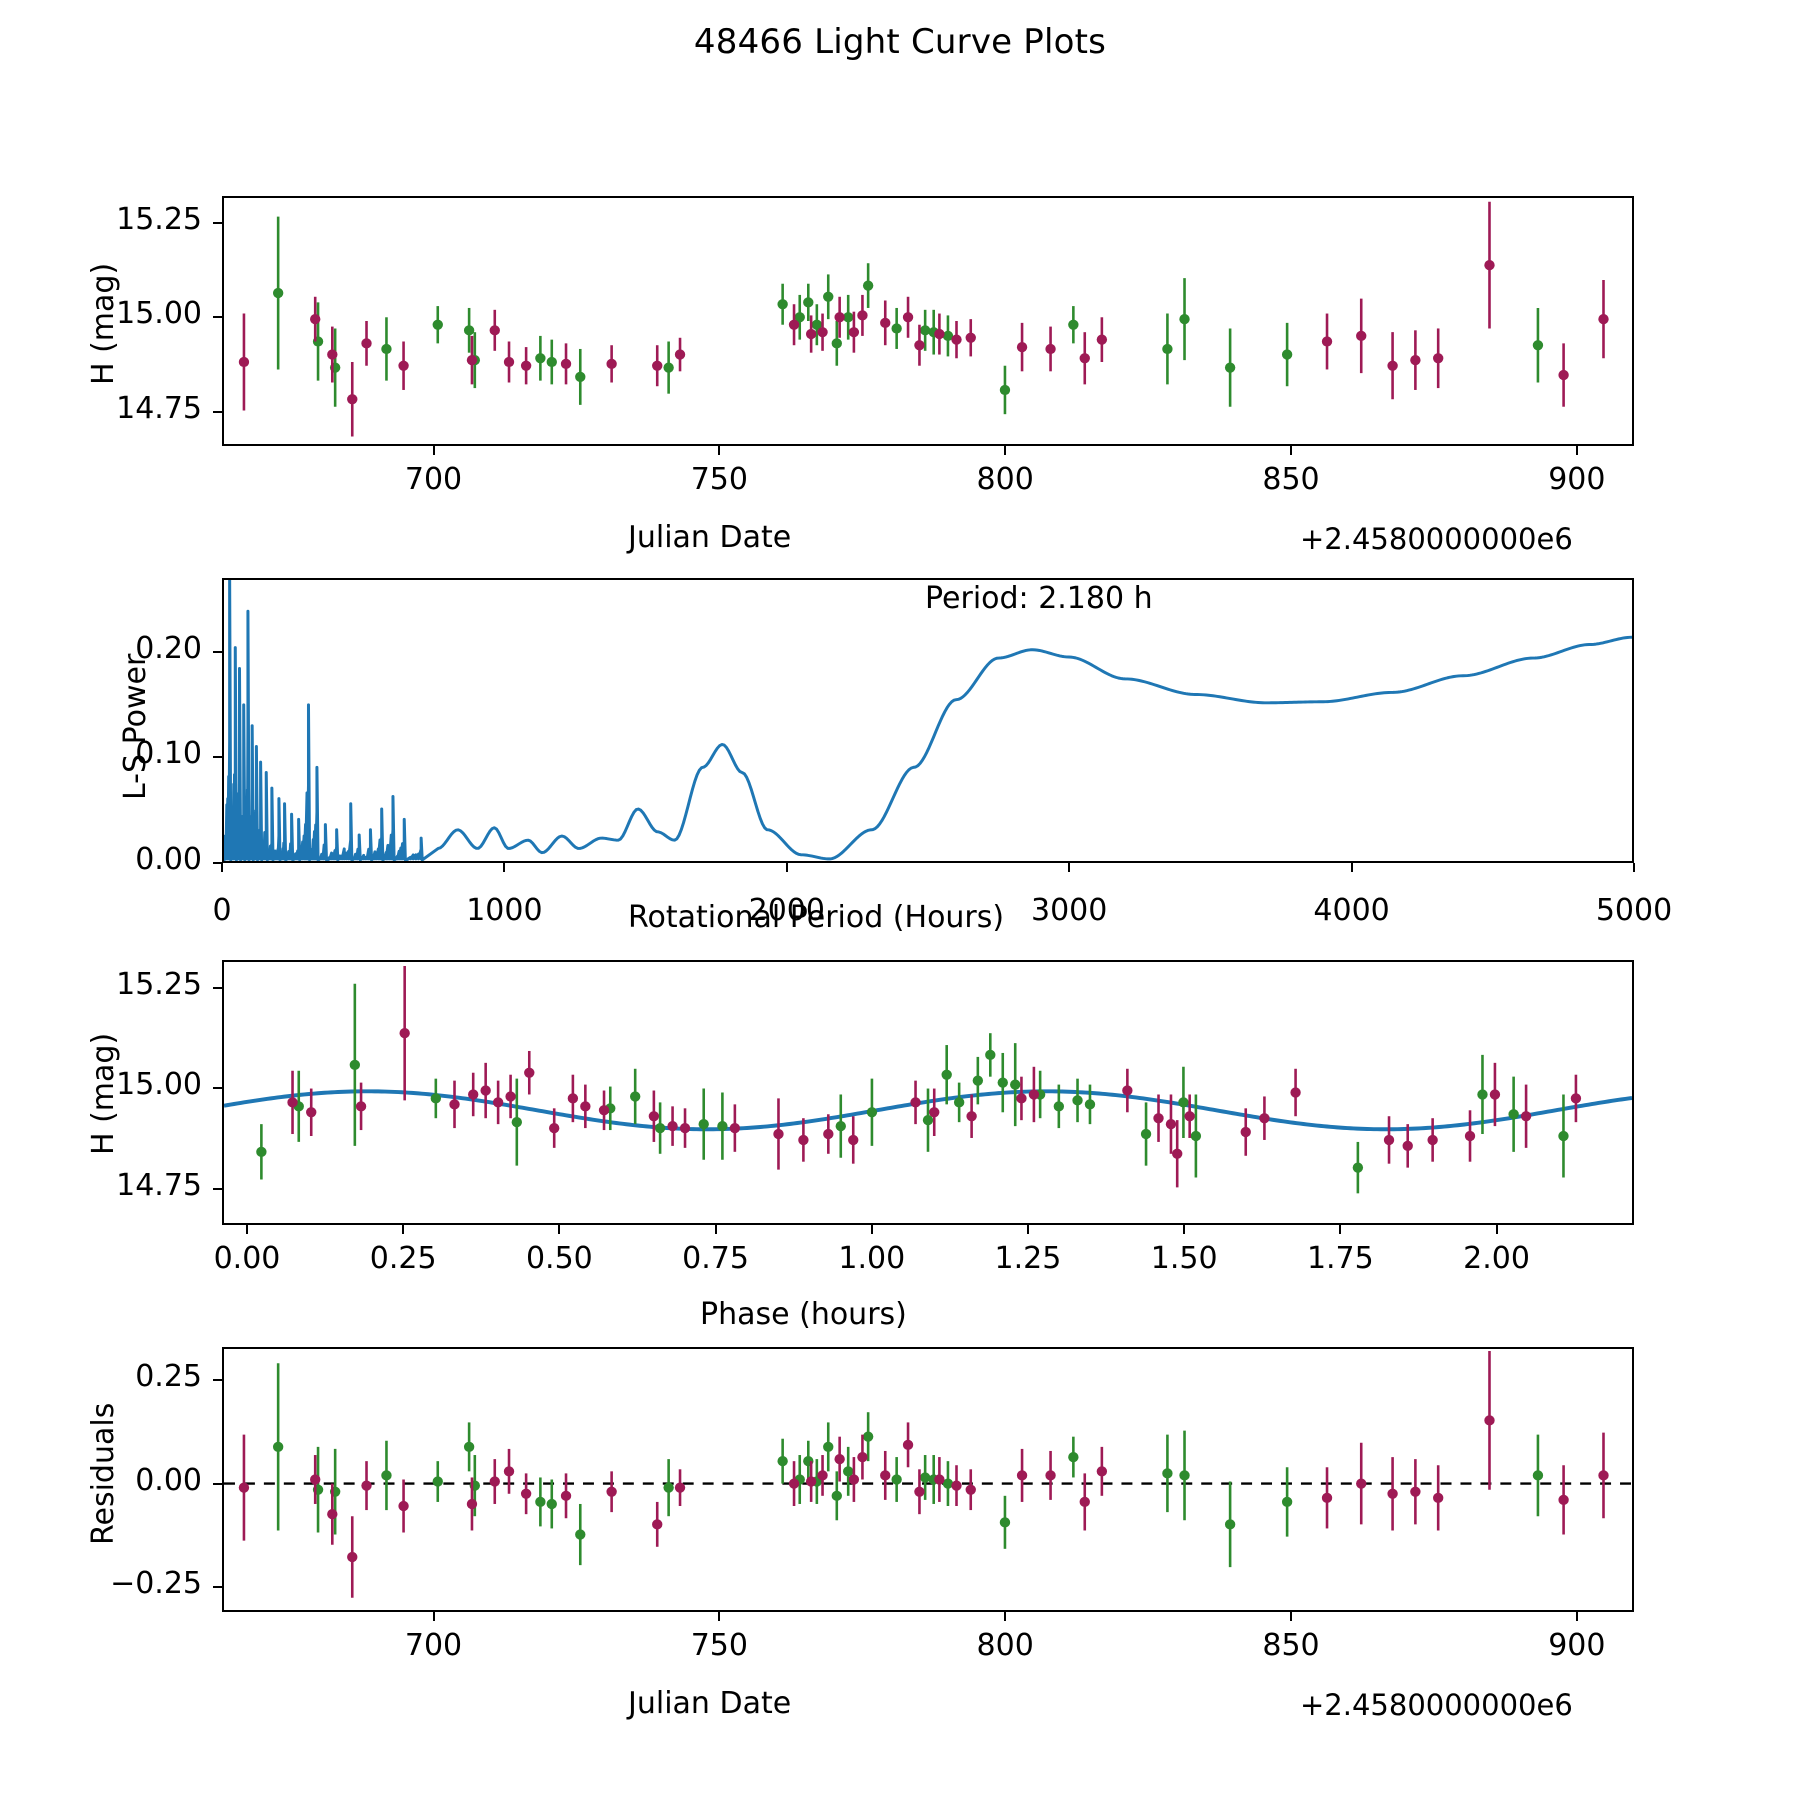 This screenshot has width=1800, height=1800. Describe the element at coordinates (156, 1584) in the screenshot. I see `y-tick-label: −0.25` at that location.